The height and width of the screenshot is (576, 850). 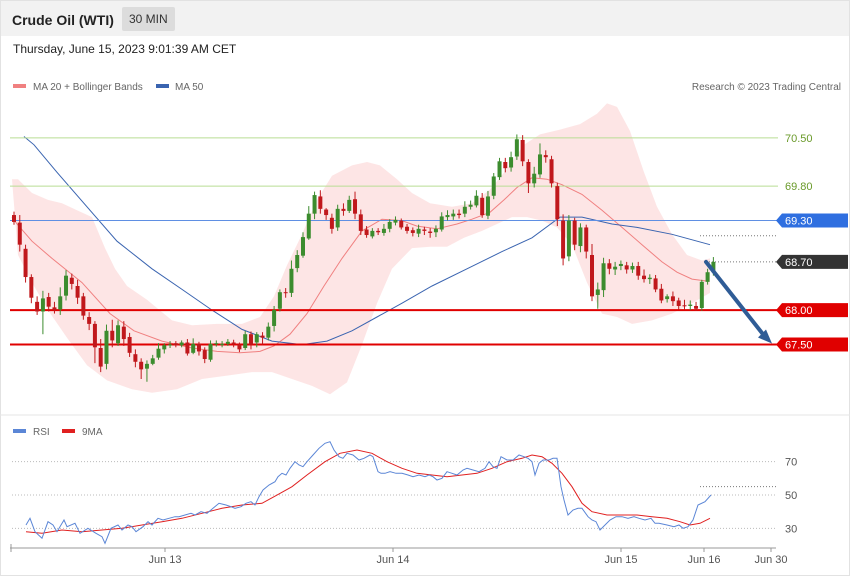 I want to click on rsi-tick-70: 70, so click(x=791, y=463).